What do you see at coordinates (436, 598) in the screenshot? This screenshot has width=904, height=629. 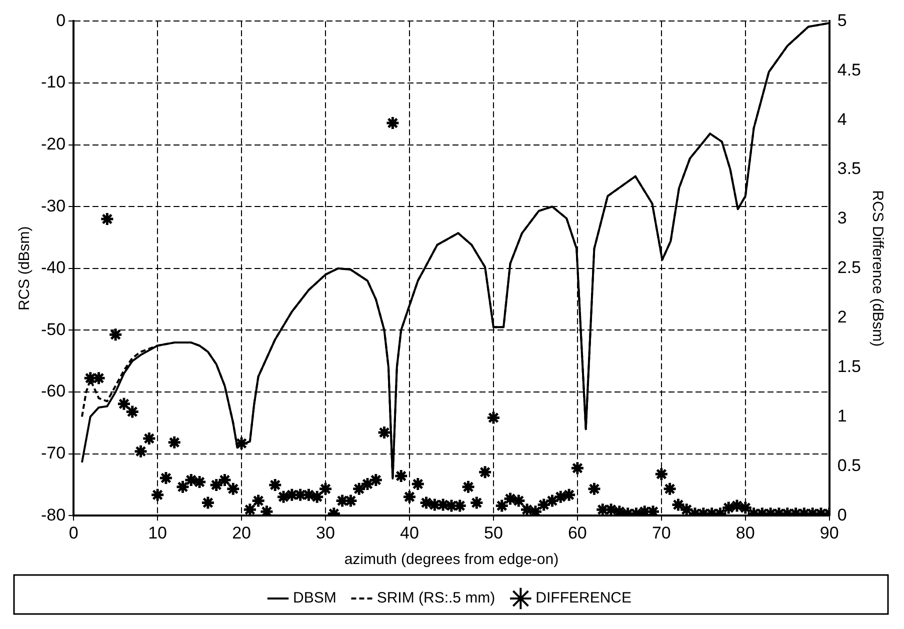 I see `legend-label: SRIM (RS:.5 mm)` at bounding box center [436, 598].